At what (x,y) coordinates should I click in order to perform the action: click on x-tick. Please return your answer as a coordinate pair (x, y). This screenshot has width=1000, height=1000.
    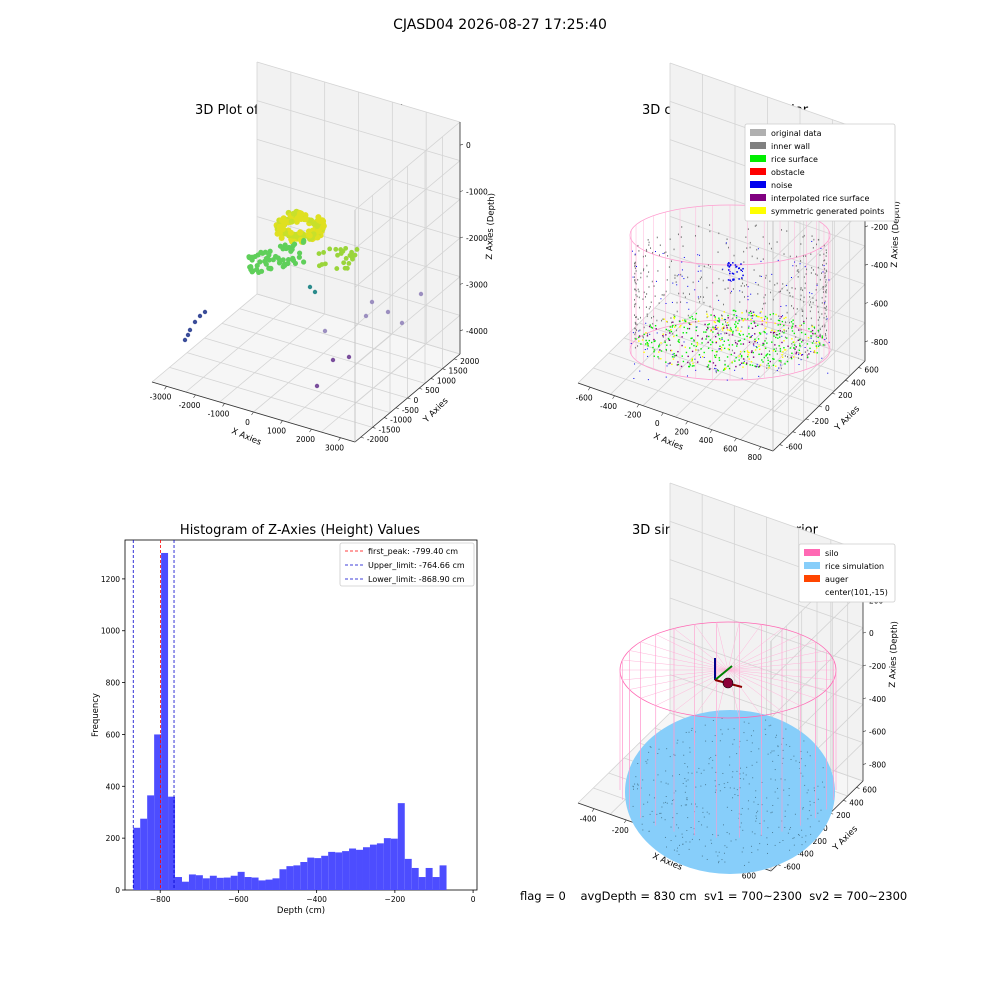
    Looking at the image, I should click on (760, 448).